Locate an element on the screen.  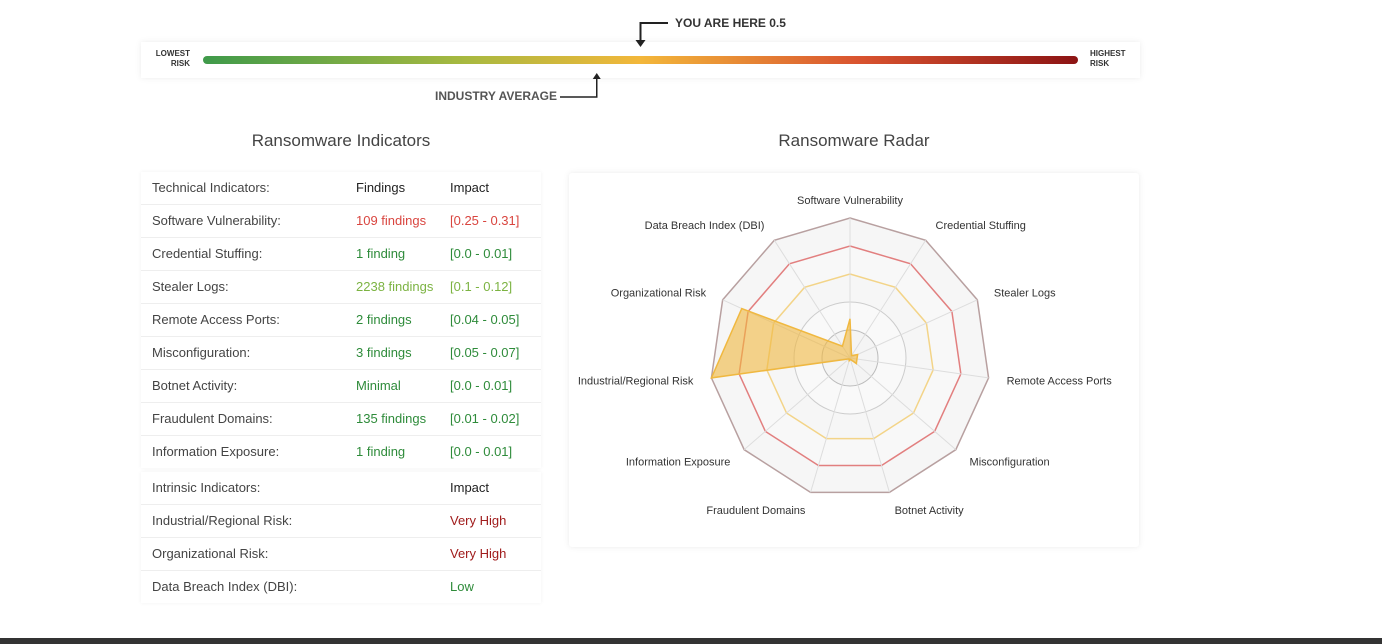
indicator-name: Botnet Activity: is located at coordinates (195, 385).